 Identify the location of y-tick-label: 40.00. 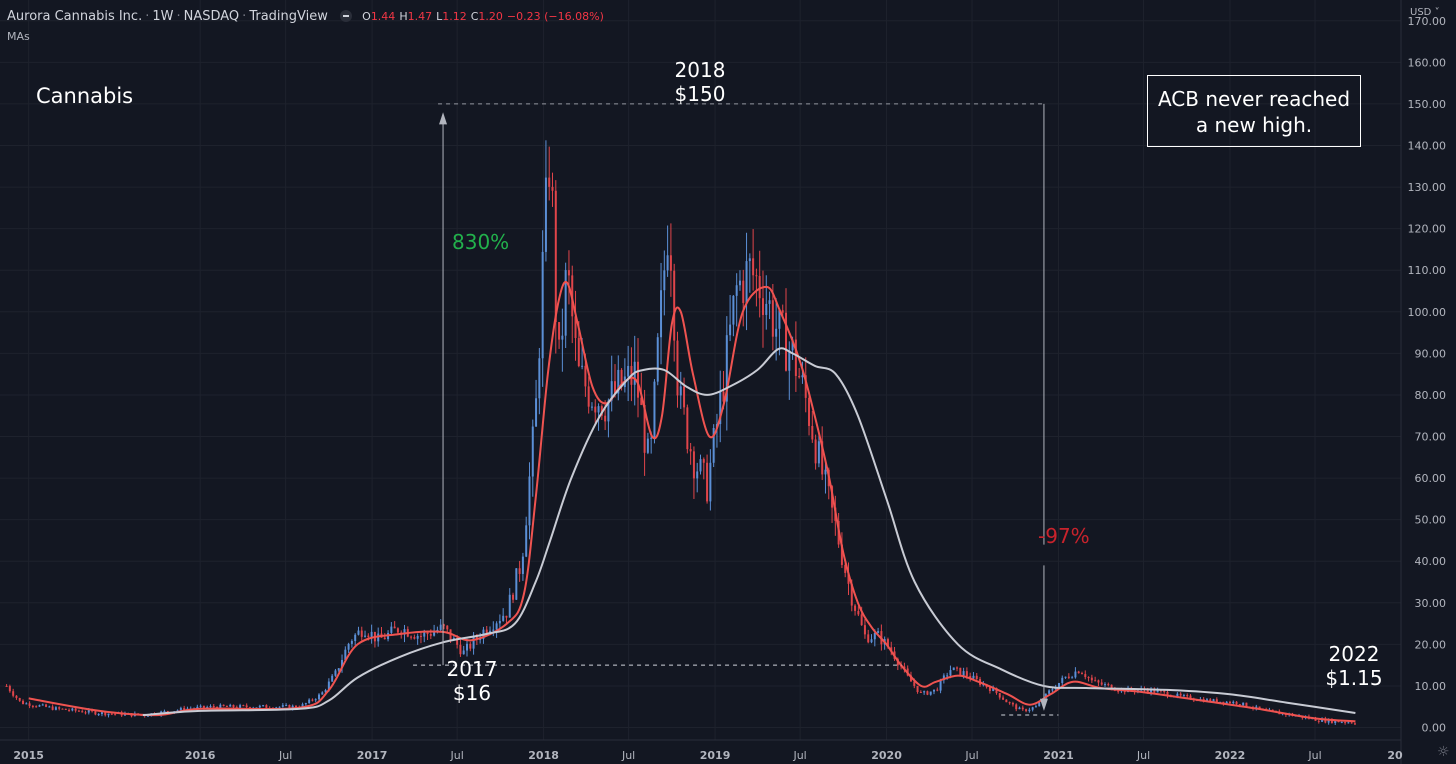
(1431, 561).